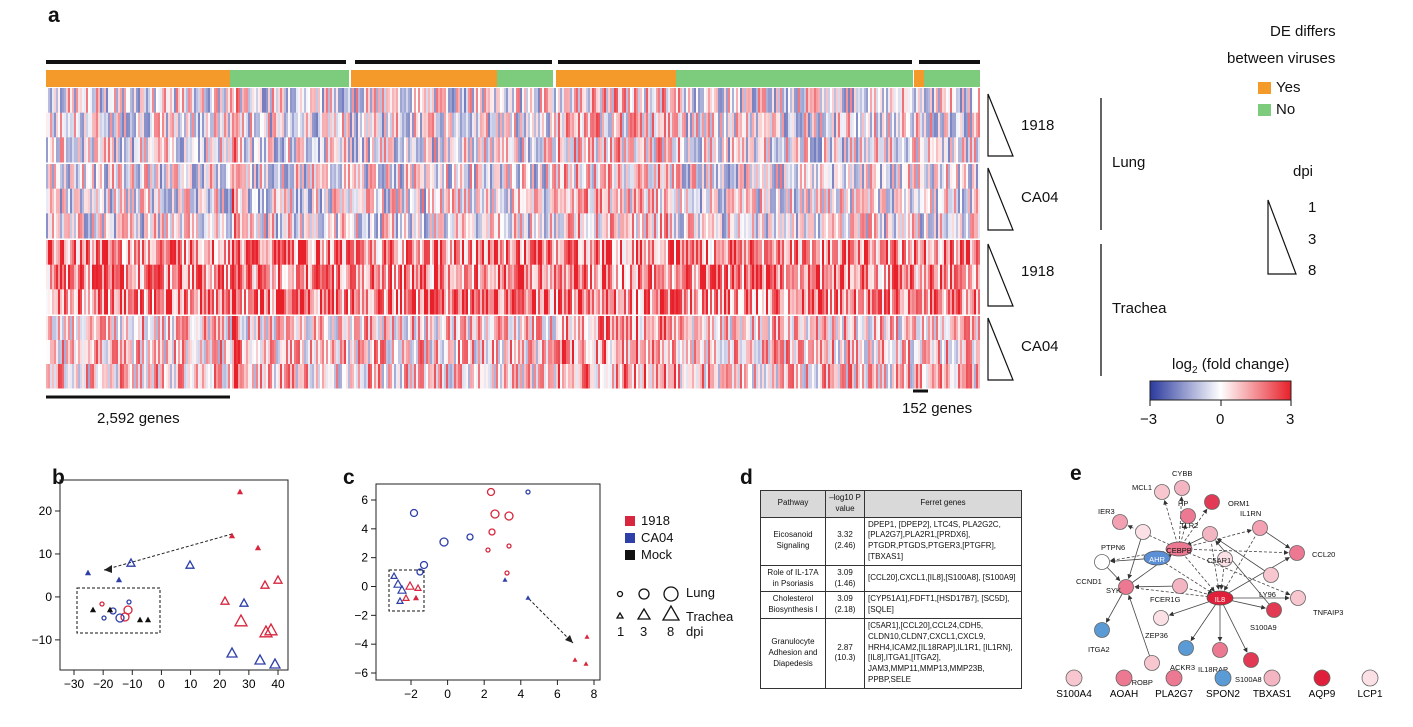 This screenshot has height=727, width=1413. I want to click on dpi-legend-title: dpi, so click(1303, 171).